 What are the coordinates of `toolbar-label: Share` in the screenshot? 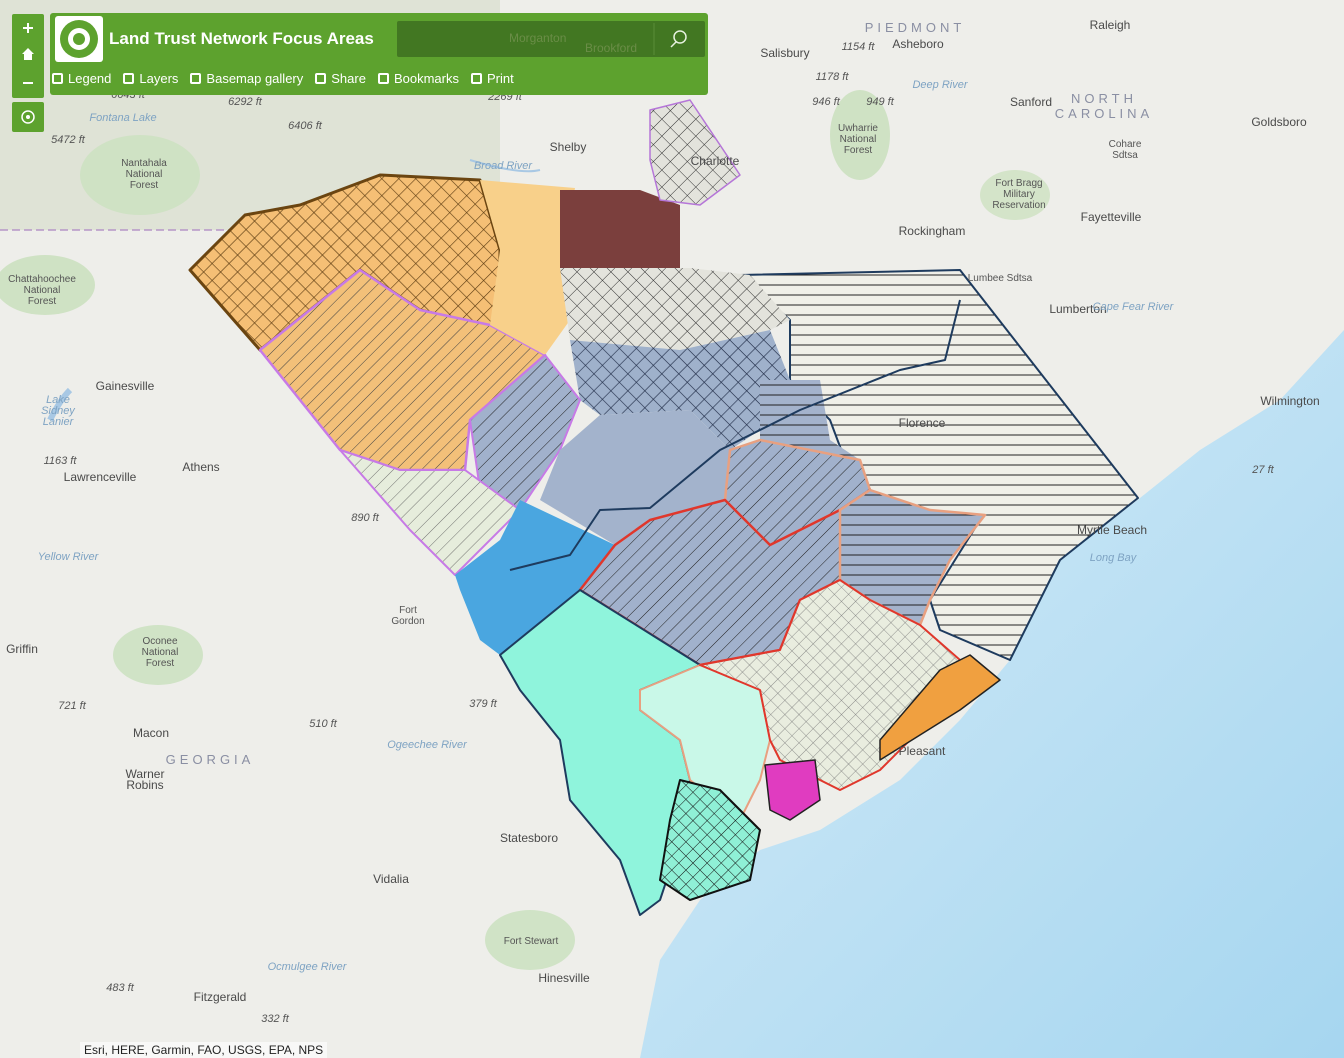 It's located at (348, 78).